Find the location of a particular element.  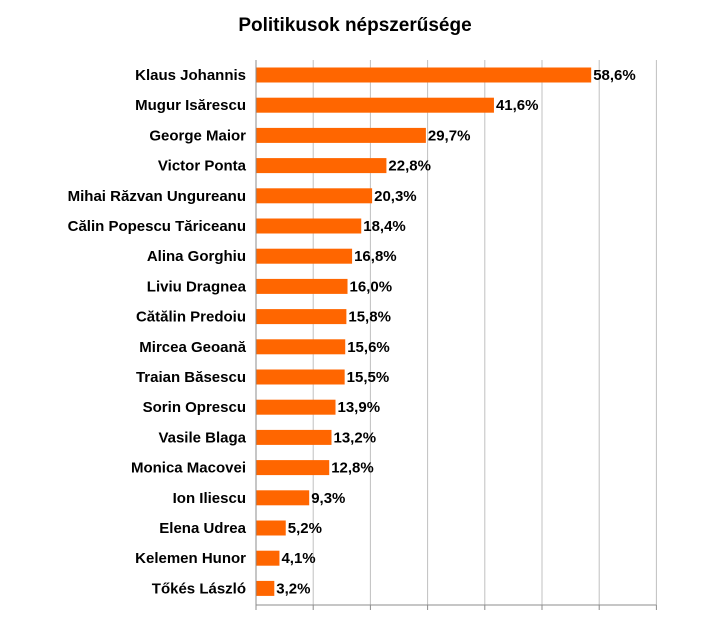

value-label: 58,6% is located at coordinates (614, 75).